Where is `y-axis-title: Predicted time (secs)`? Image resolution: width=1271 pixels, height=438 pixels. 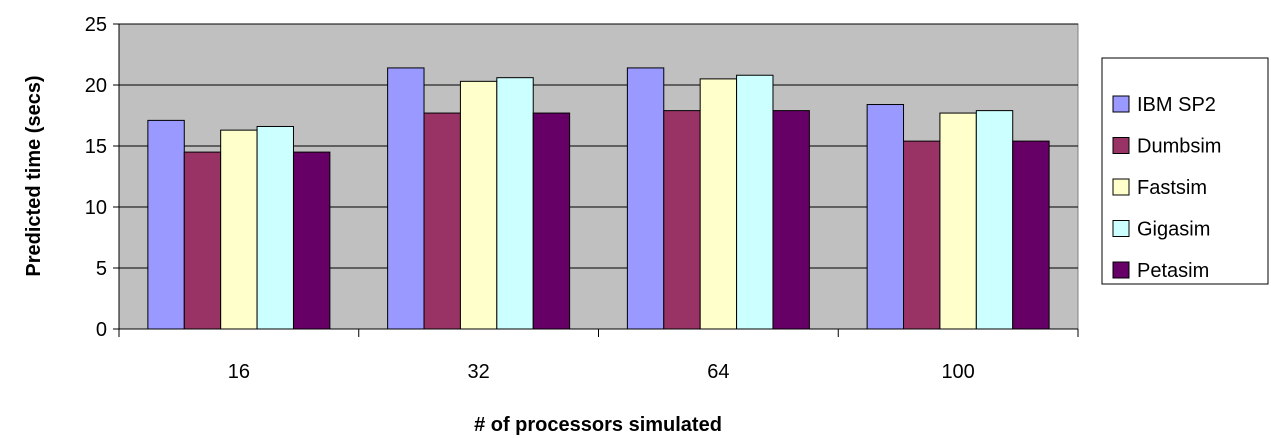
y-axis-title: Predicted time (secs) is located at coordinates (34, 175).